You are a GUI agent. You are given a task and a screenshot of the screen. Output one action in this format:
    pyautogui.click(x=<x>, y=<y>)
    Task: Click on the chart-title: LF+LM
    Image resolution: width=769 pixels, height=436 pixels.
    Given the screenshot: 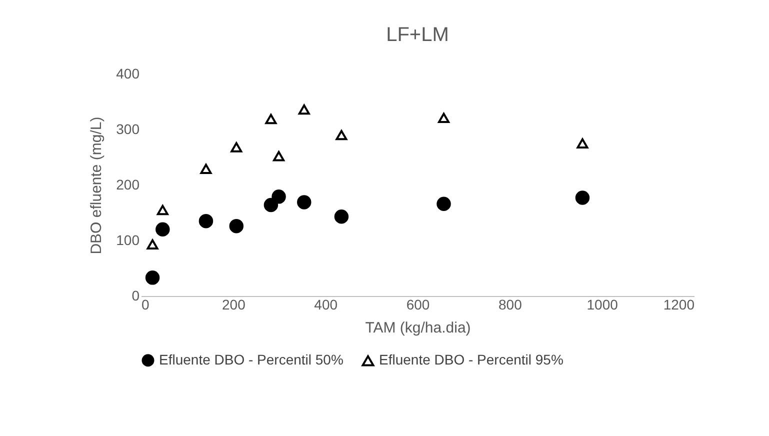 What is the action you would take?
    pyautogui.click(x=417, y=35)
    